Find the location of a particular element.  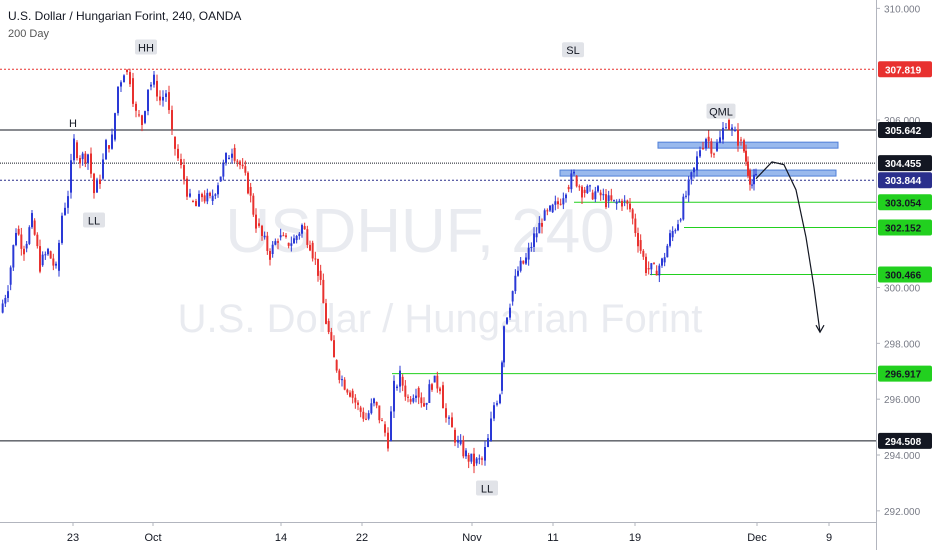

price-tag-label: 300.466 is located at coordinates (903, 276).